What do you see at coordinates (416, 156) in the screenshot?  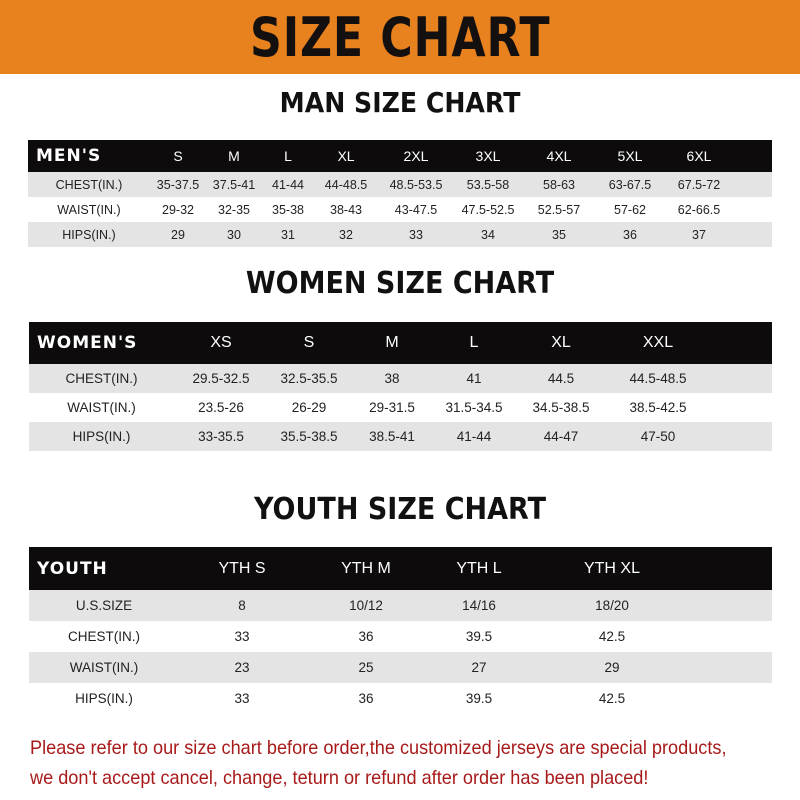 I see `size-header: 2XL` at bounding box center [416, 156].